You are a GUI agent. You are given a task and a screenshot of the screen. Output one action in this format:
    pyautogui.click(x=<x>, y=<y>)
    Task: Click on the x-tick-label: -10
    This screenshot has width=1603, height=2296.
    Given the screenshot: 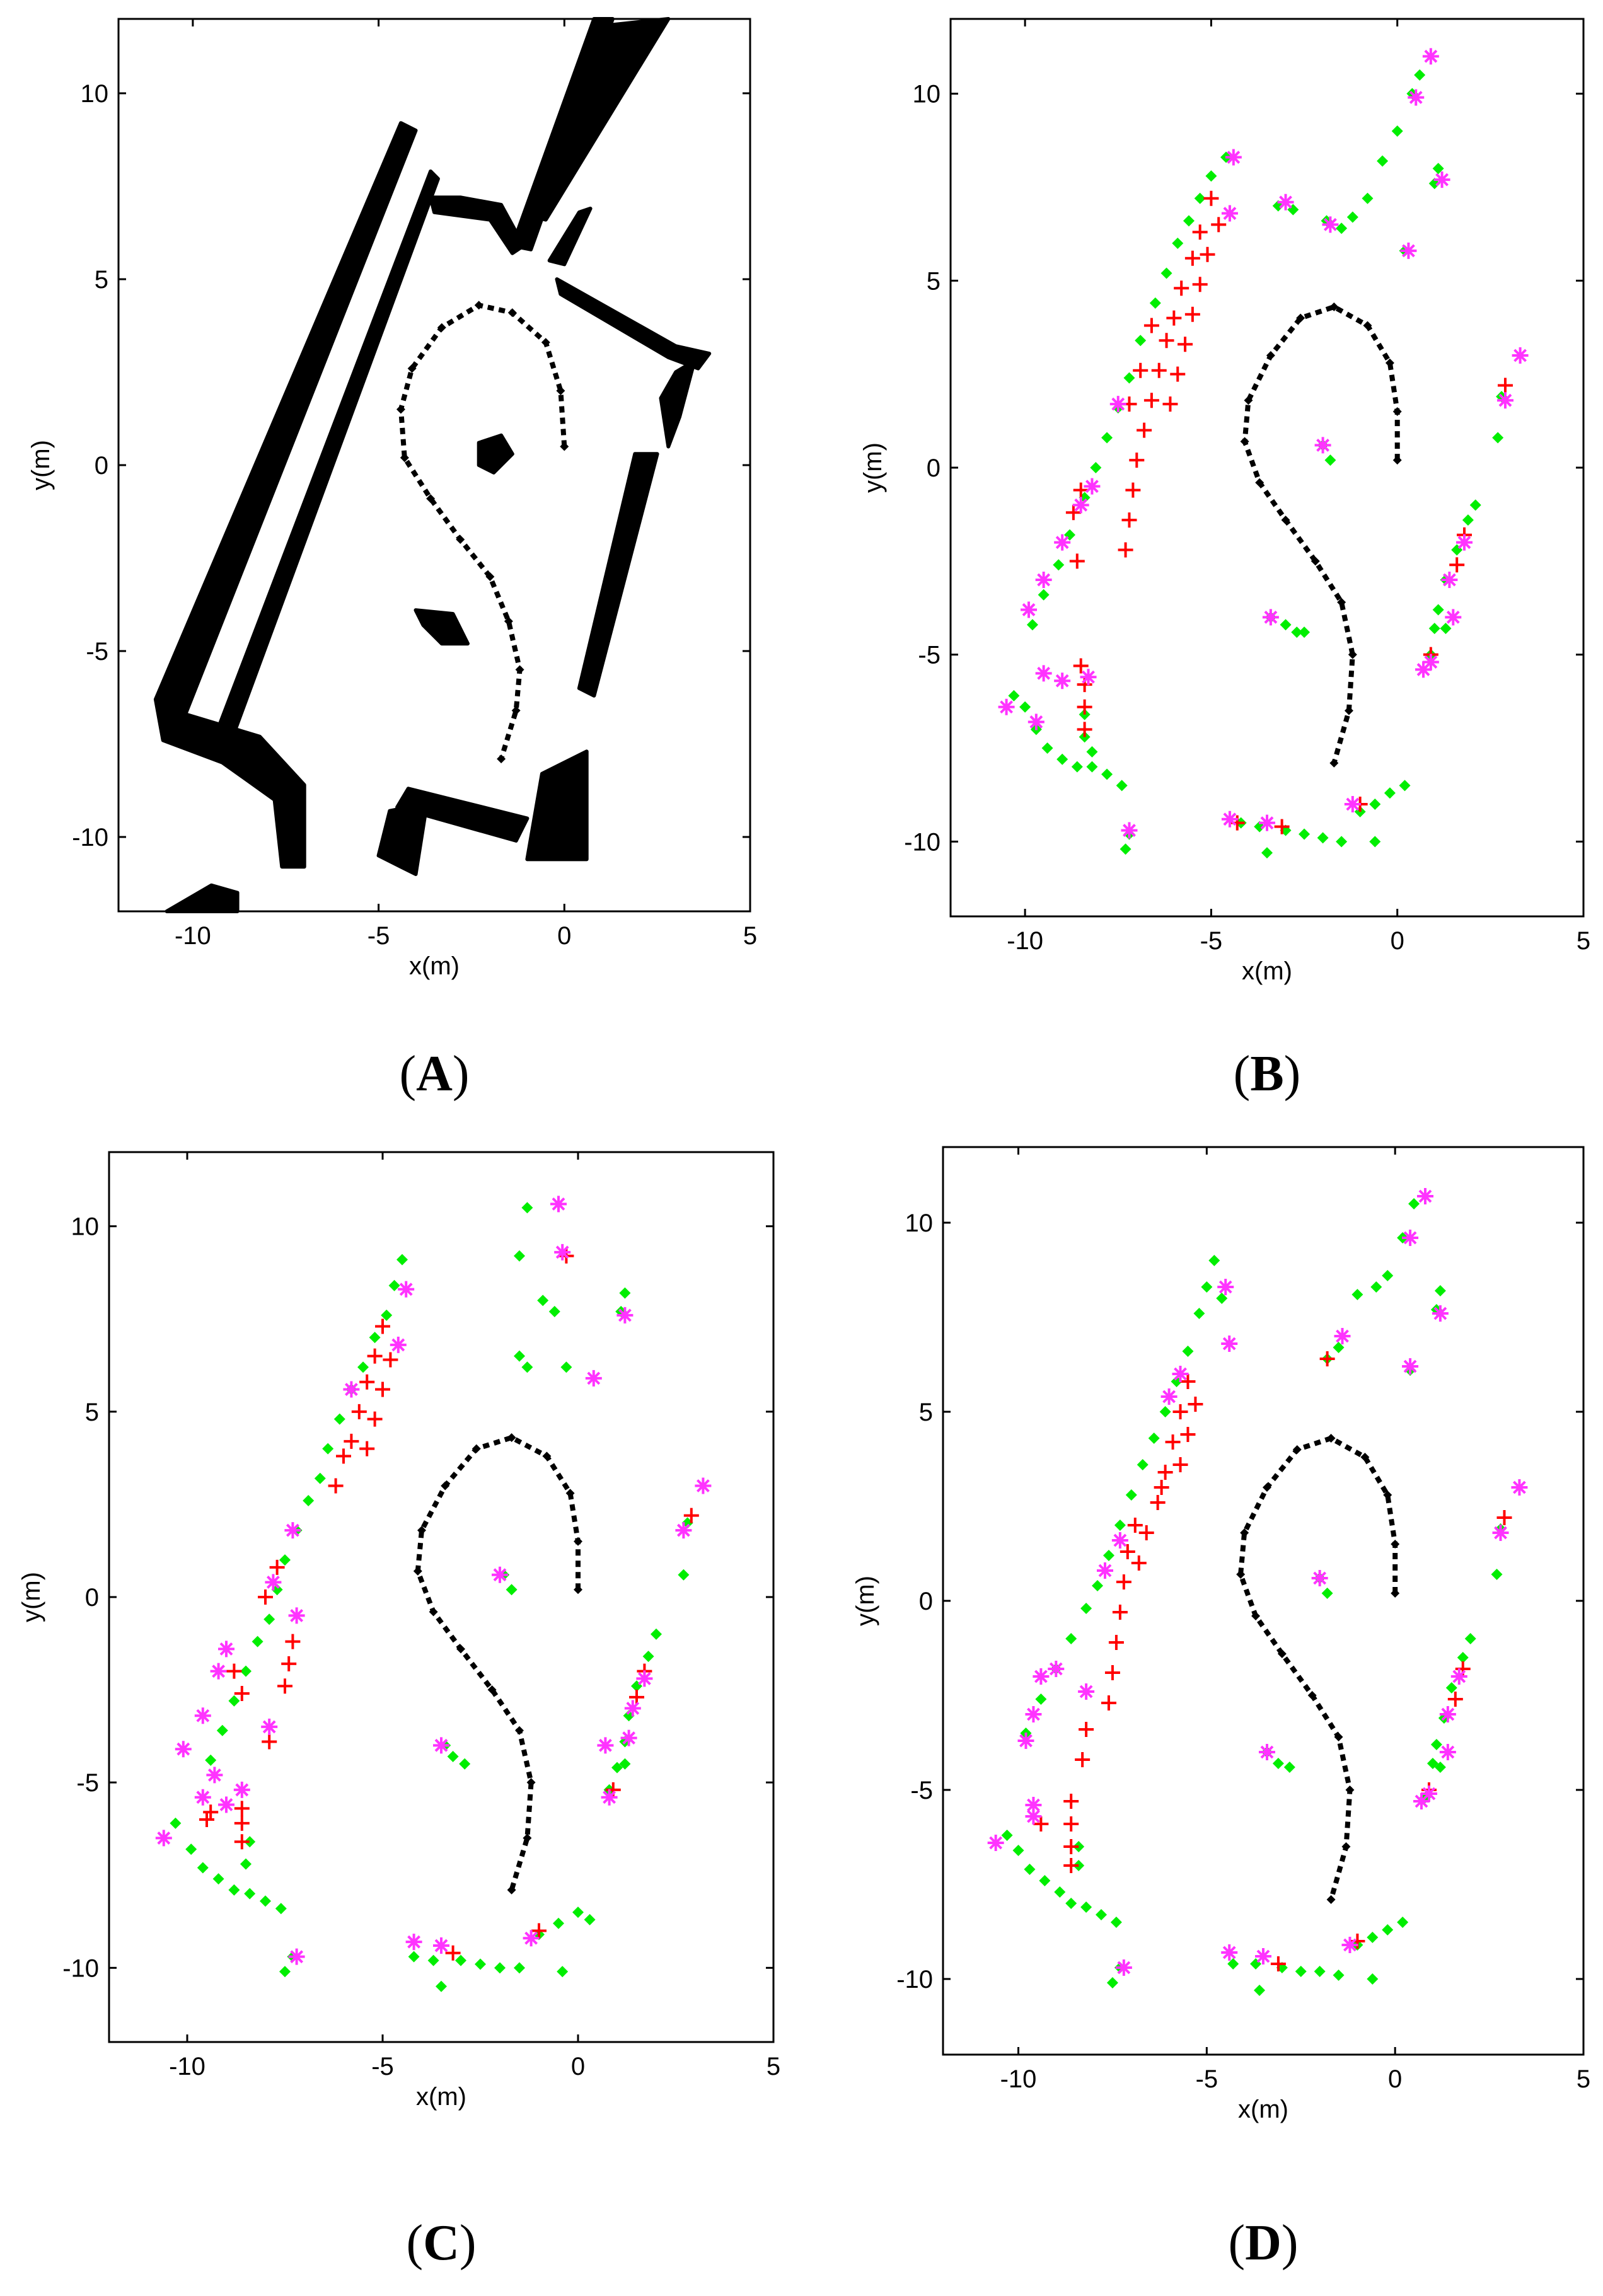 What is the action you would take?
    pyautogui.click(x=1025, y=941)
    